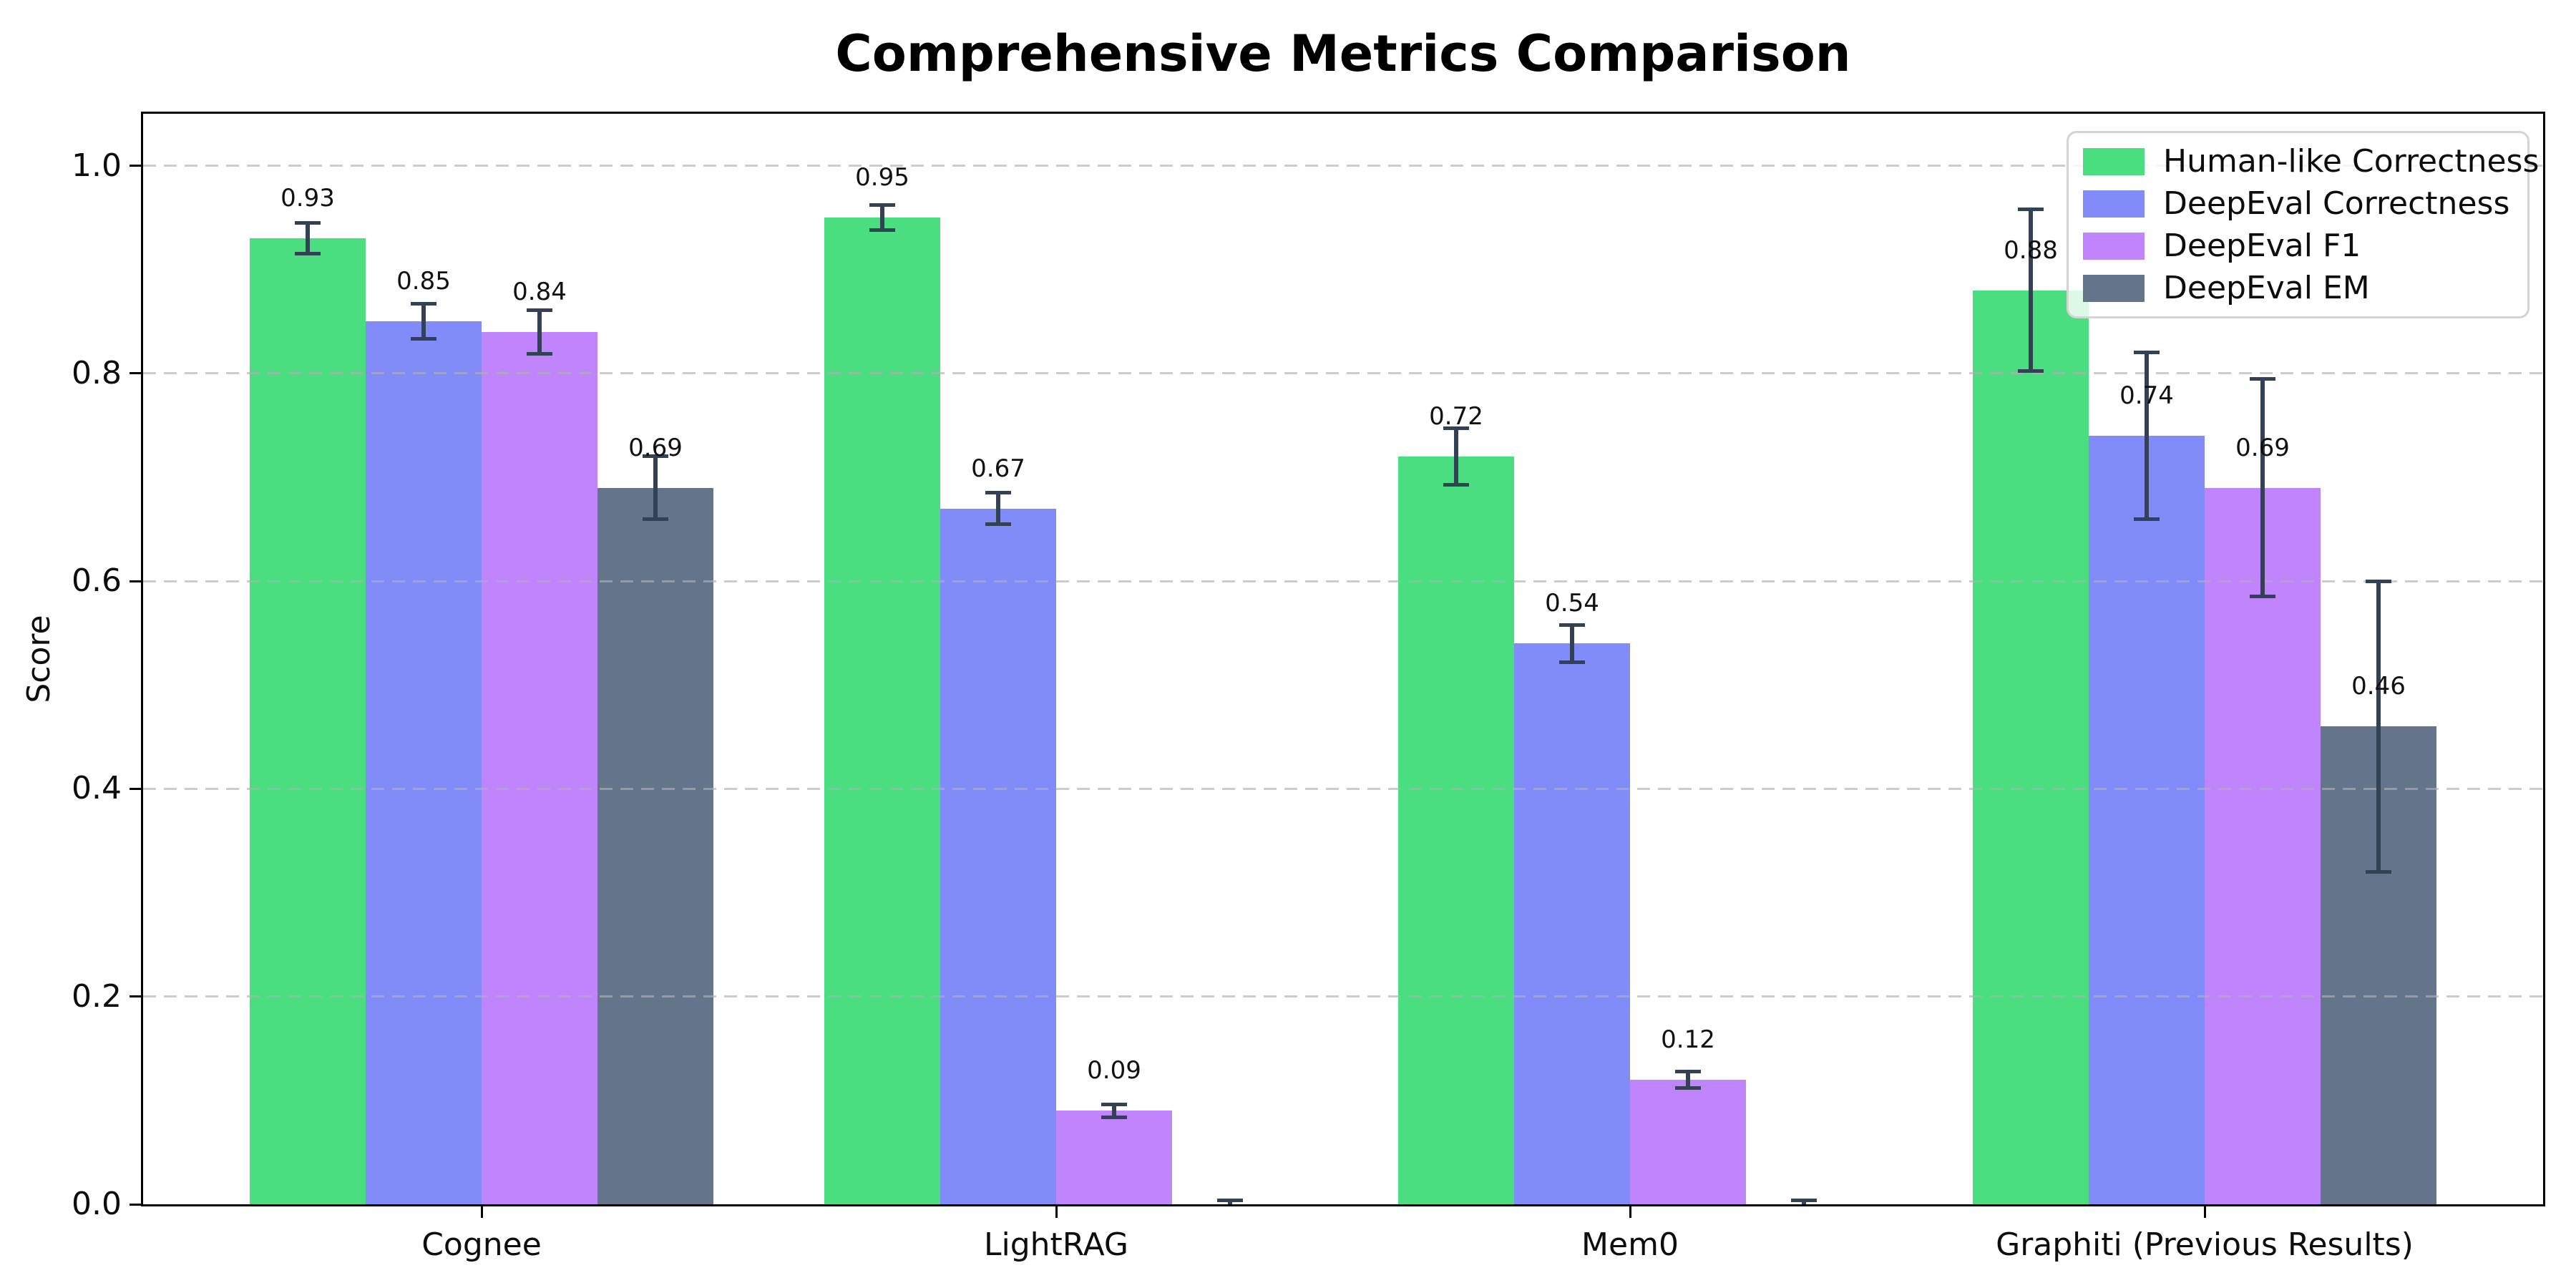 The width and height of the screenshot is (2576, 1288). I want to click on gridline-0.4, so click(1343, 788).